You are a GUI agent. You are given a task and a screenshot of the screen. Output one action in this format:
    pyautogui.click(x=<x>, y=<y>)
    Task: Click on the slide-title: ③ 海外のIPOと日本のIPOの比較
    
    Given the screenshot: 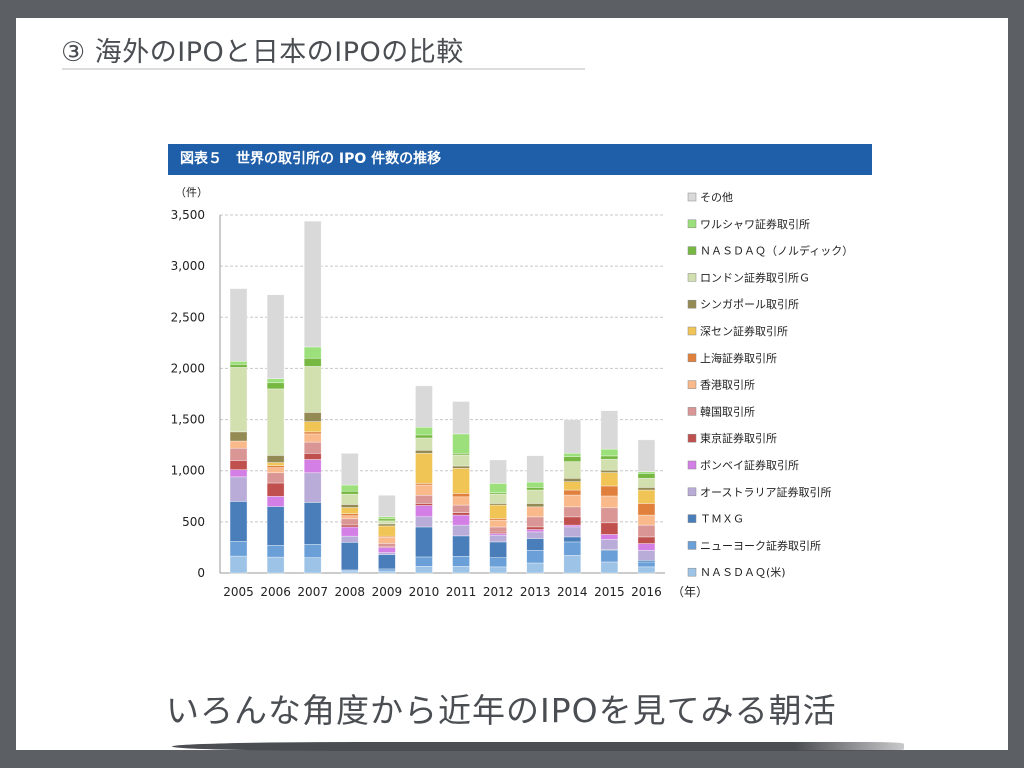 What is the action you would take?
    pyautogui.click(x=262, y=52)
    